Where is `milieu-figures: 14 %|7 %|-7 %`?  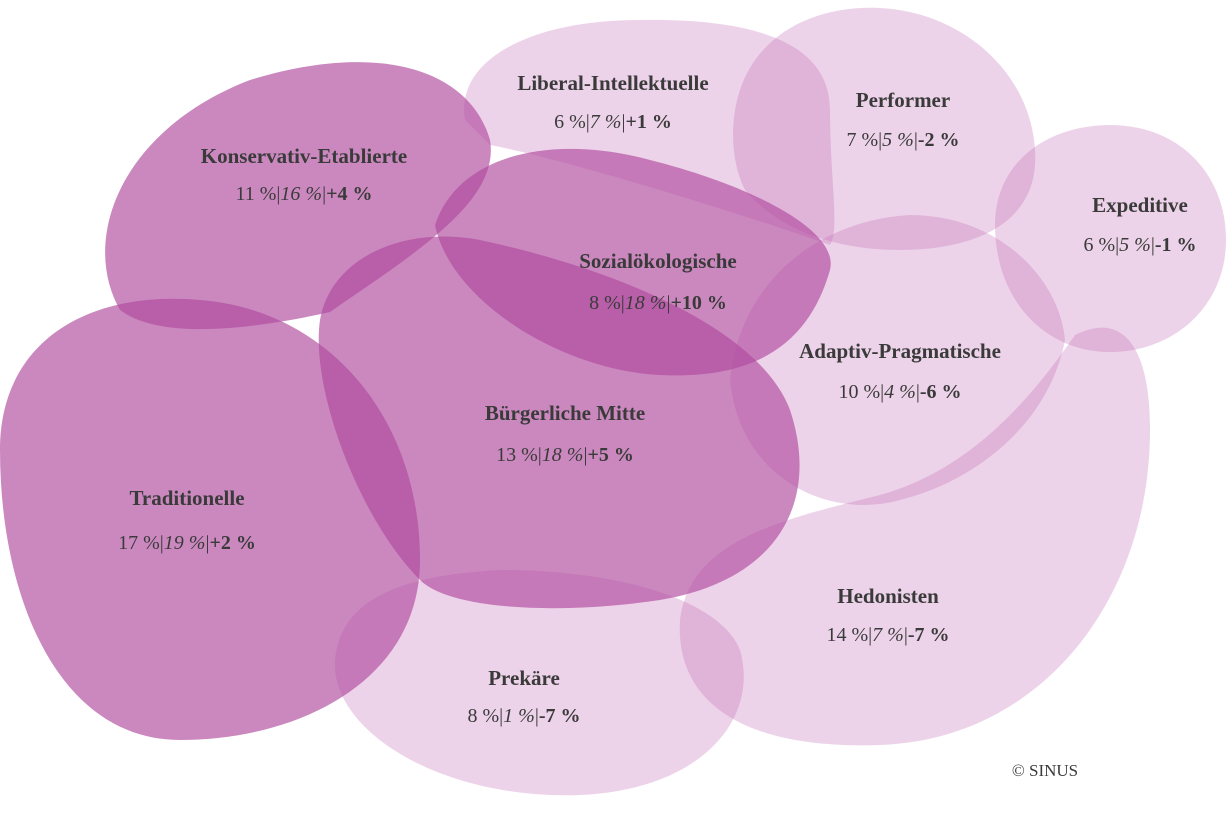 milieu-figures: 14 %|7 %|-7 % is located at coordinates (887, 635).